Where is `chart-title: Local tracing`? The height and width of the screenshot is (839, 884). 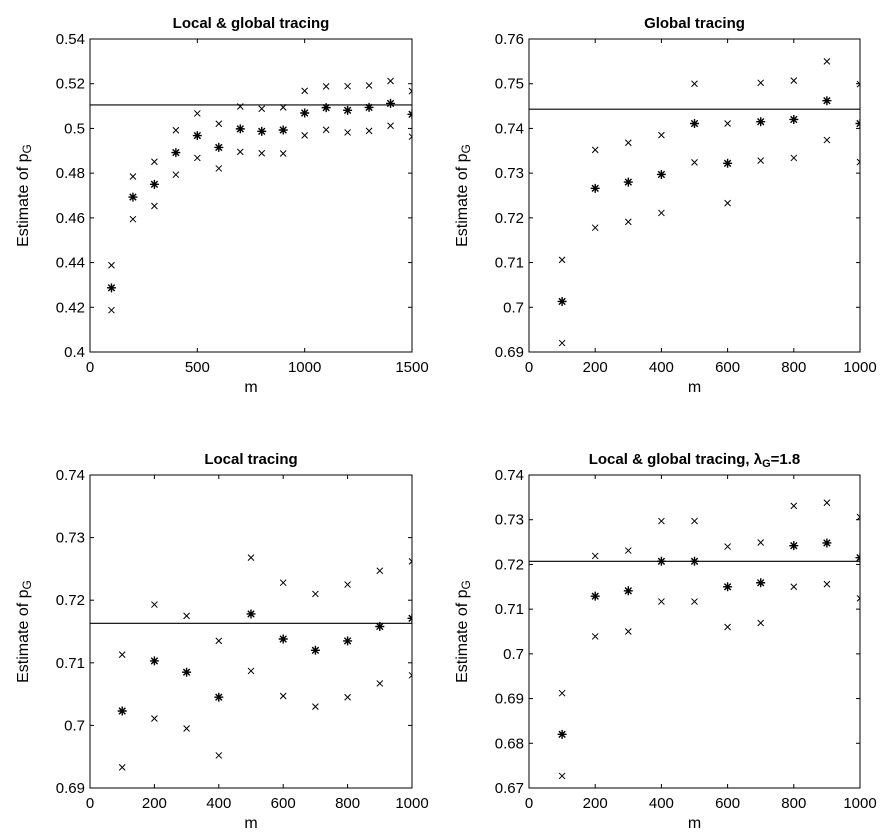 chart-title: Local tracing is located at coordinates (250, 459).